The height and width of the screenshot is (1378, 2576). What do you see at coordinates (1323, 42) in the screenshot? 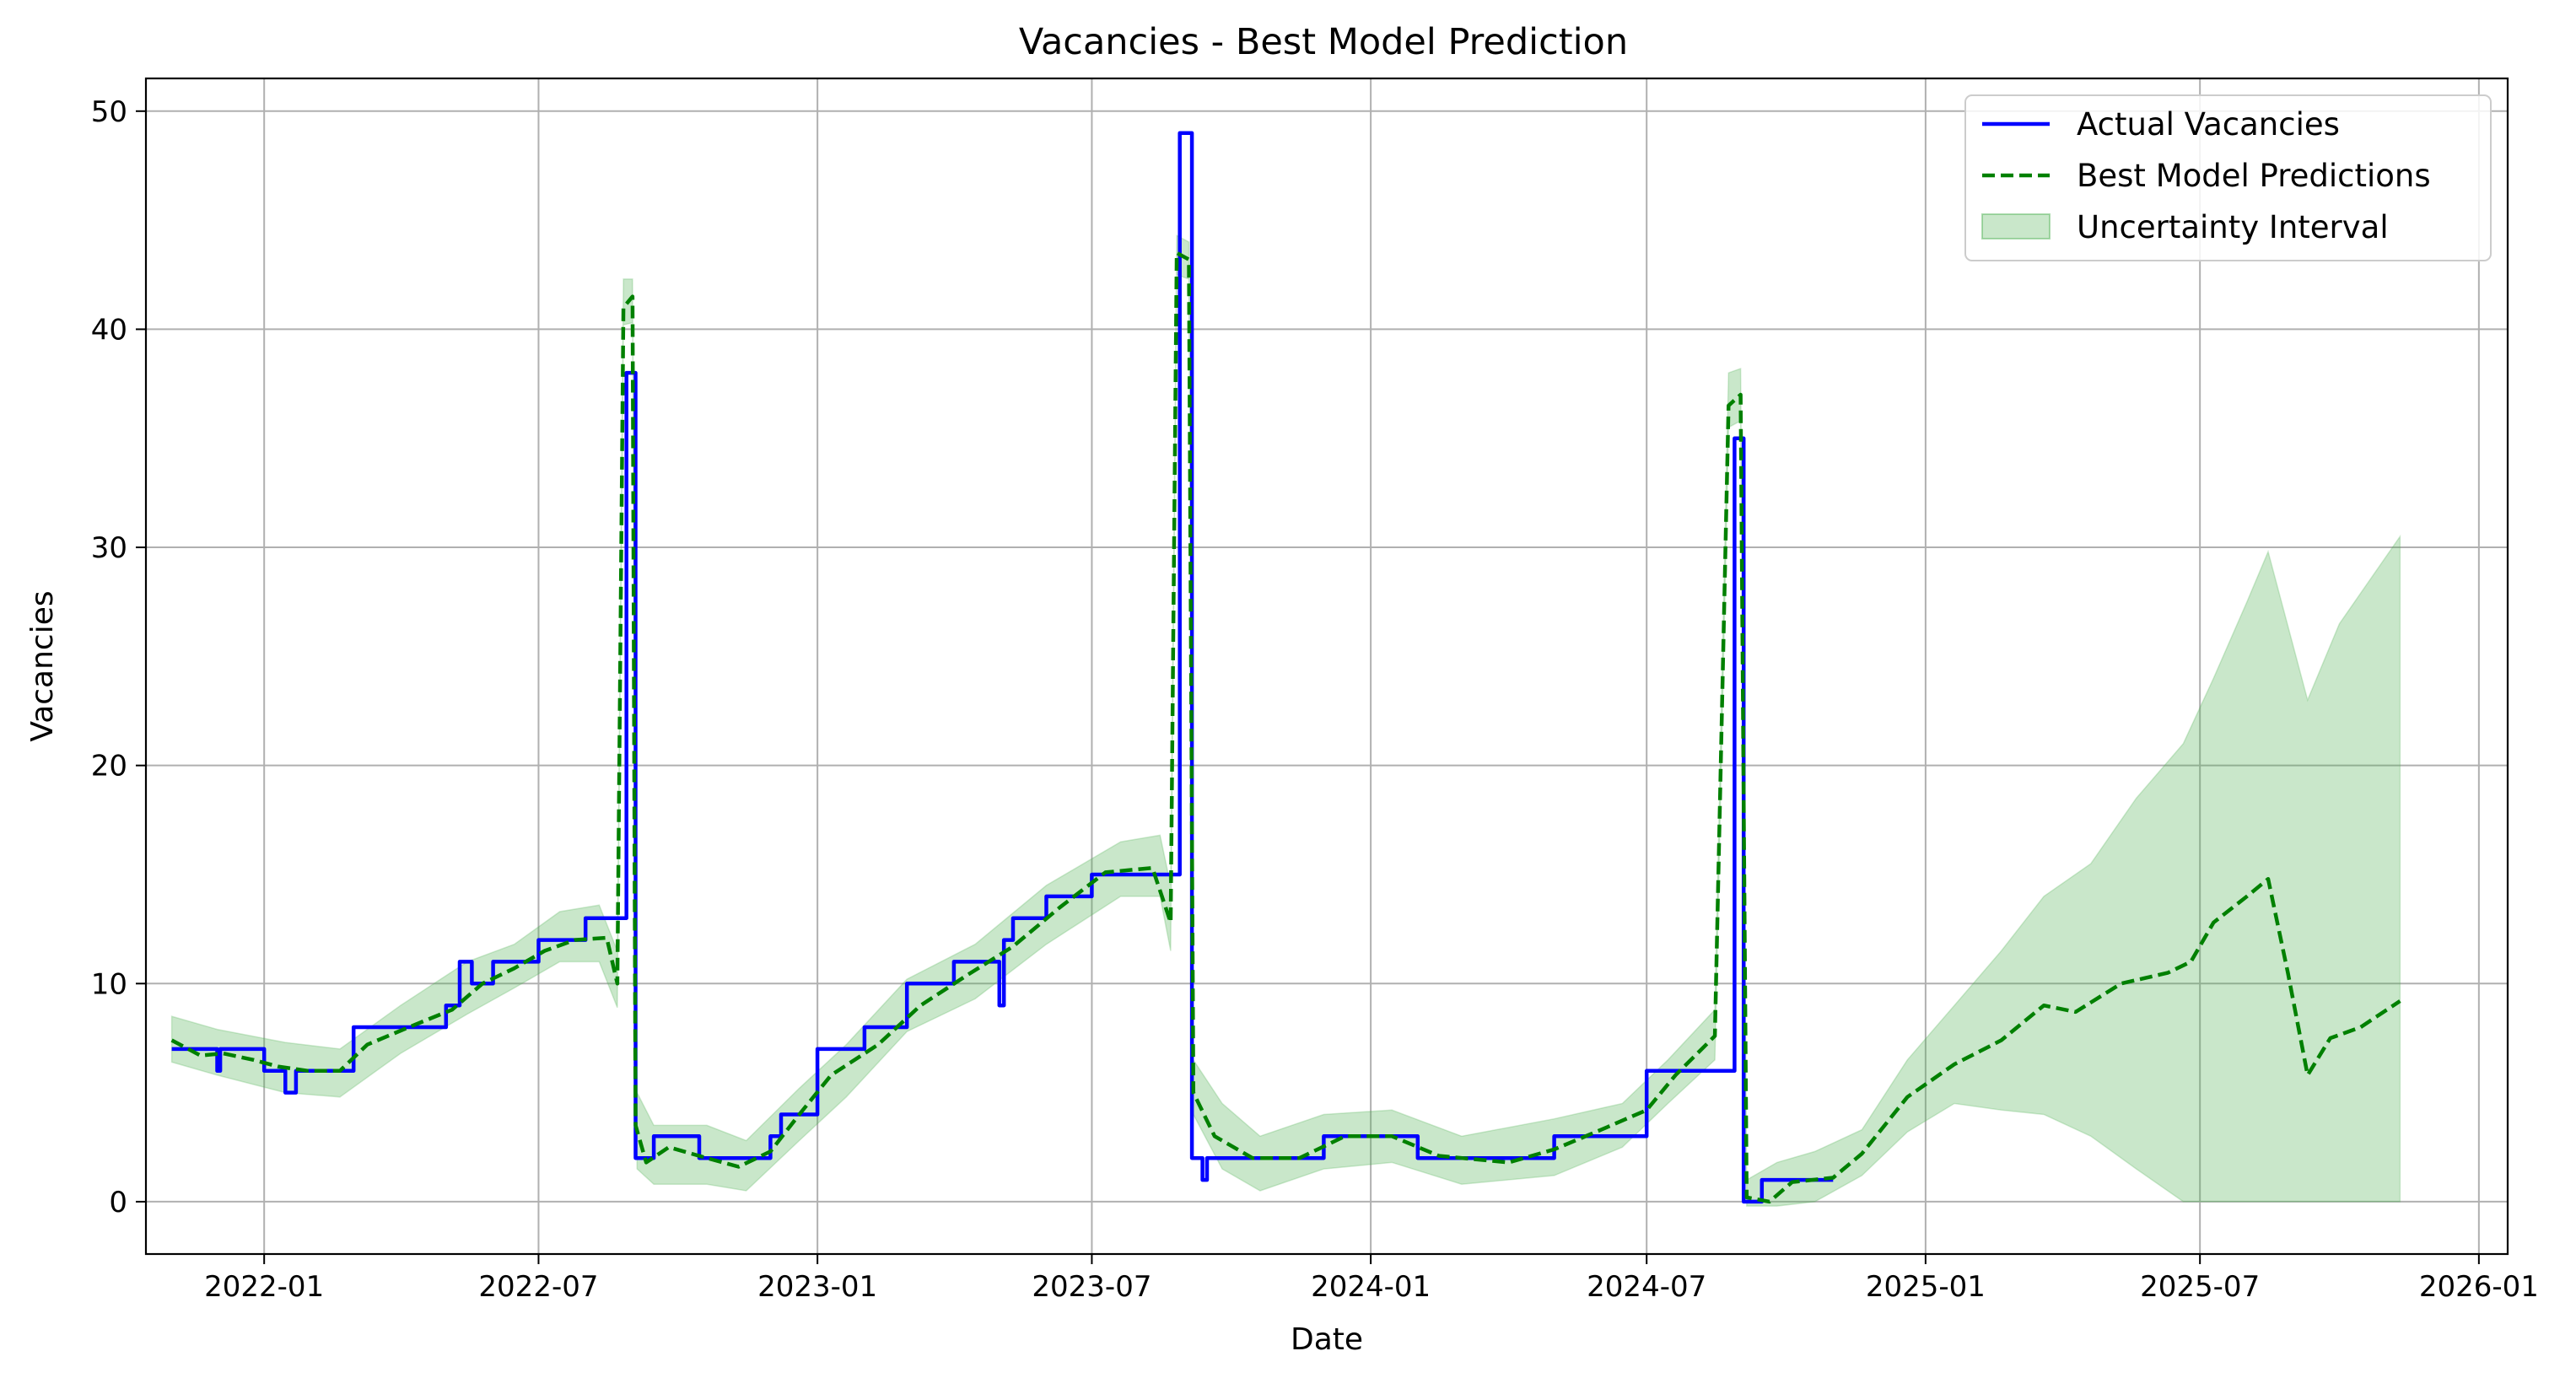
I see `chart-title: Vacancies - Best Model Prediction` at bounding box center [1323, 42].